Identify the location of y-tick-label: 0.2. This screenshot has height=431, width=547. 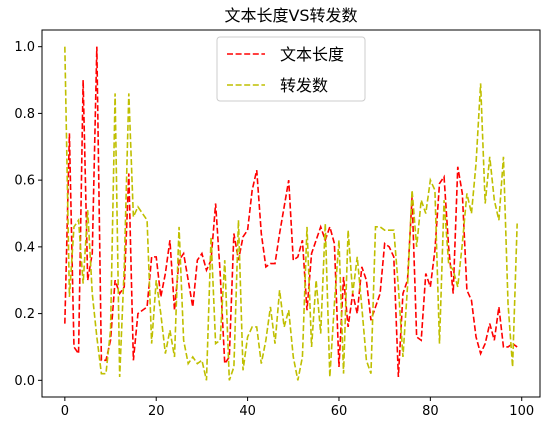
(24, 314).